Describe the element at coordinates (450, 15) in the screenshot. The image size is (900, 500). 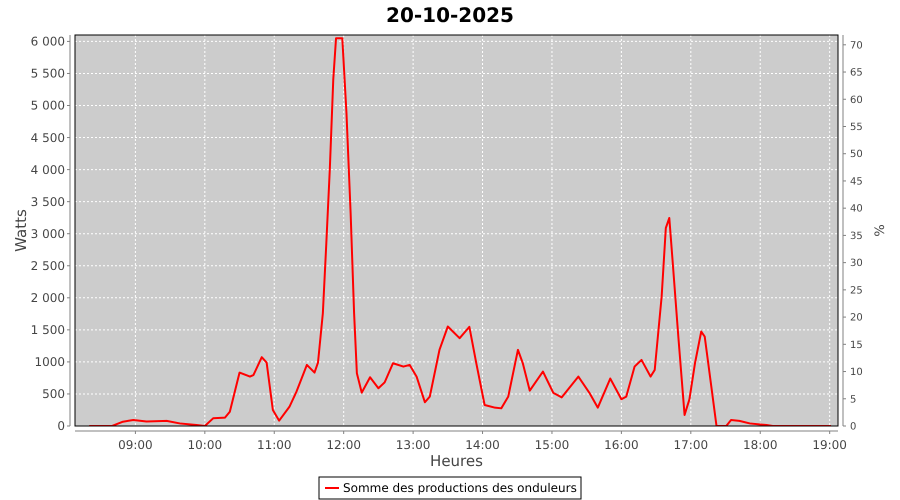
I see `chart-title: 20-10-2025` at that location.